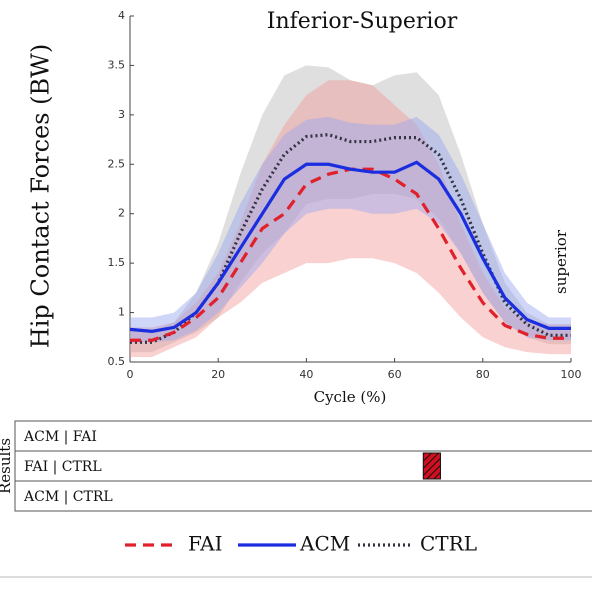  What do you see at coordinates (7, 466) in the screenshot?
I see `results-label: Results` at bounding box center [7, 466].